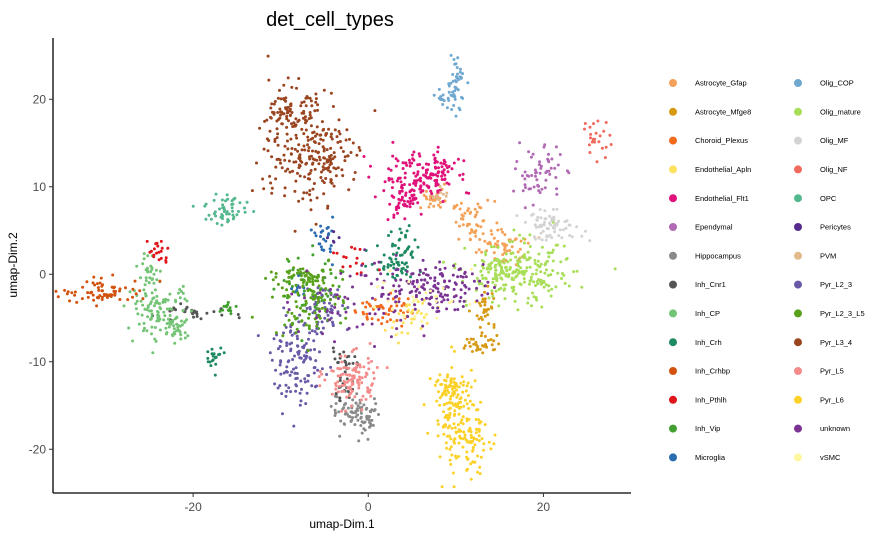 The image size is (875, 540). I want to click on legend-label: Inh_Pthlh, so click(711, 399).